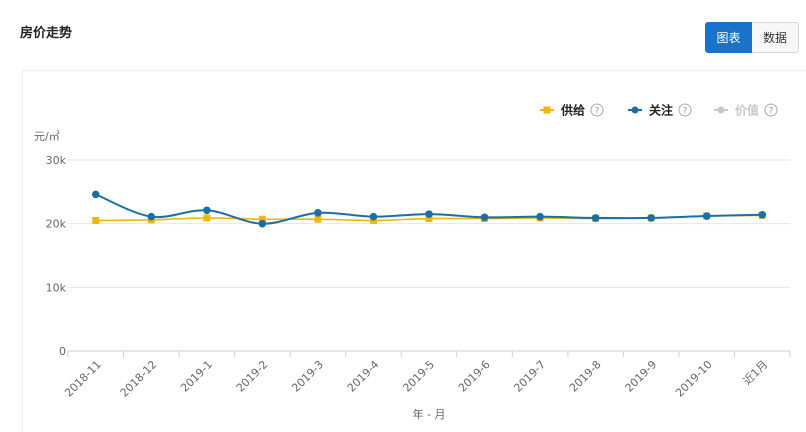 This screenshot has width=806, height=432. Describe the element at coordinates (62, 351) in the screenshot. I see `y-tick-label: 0` at that location.